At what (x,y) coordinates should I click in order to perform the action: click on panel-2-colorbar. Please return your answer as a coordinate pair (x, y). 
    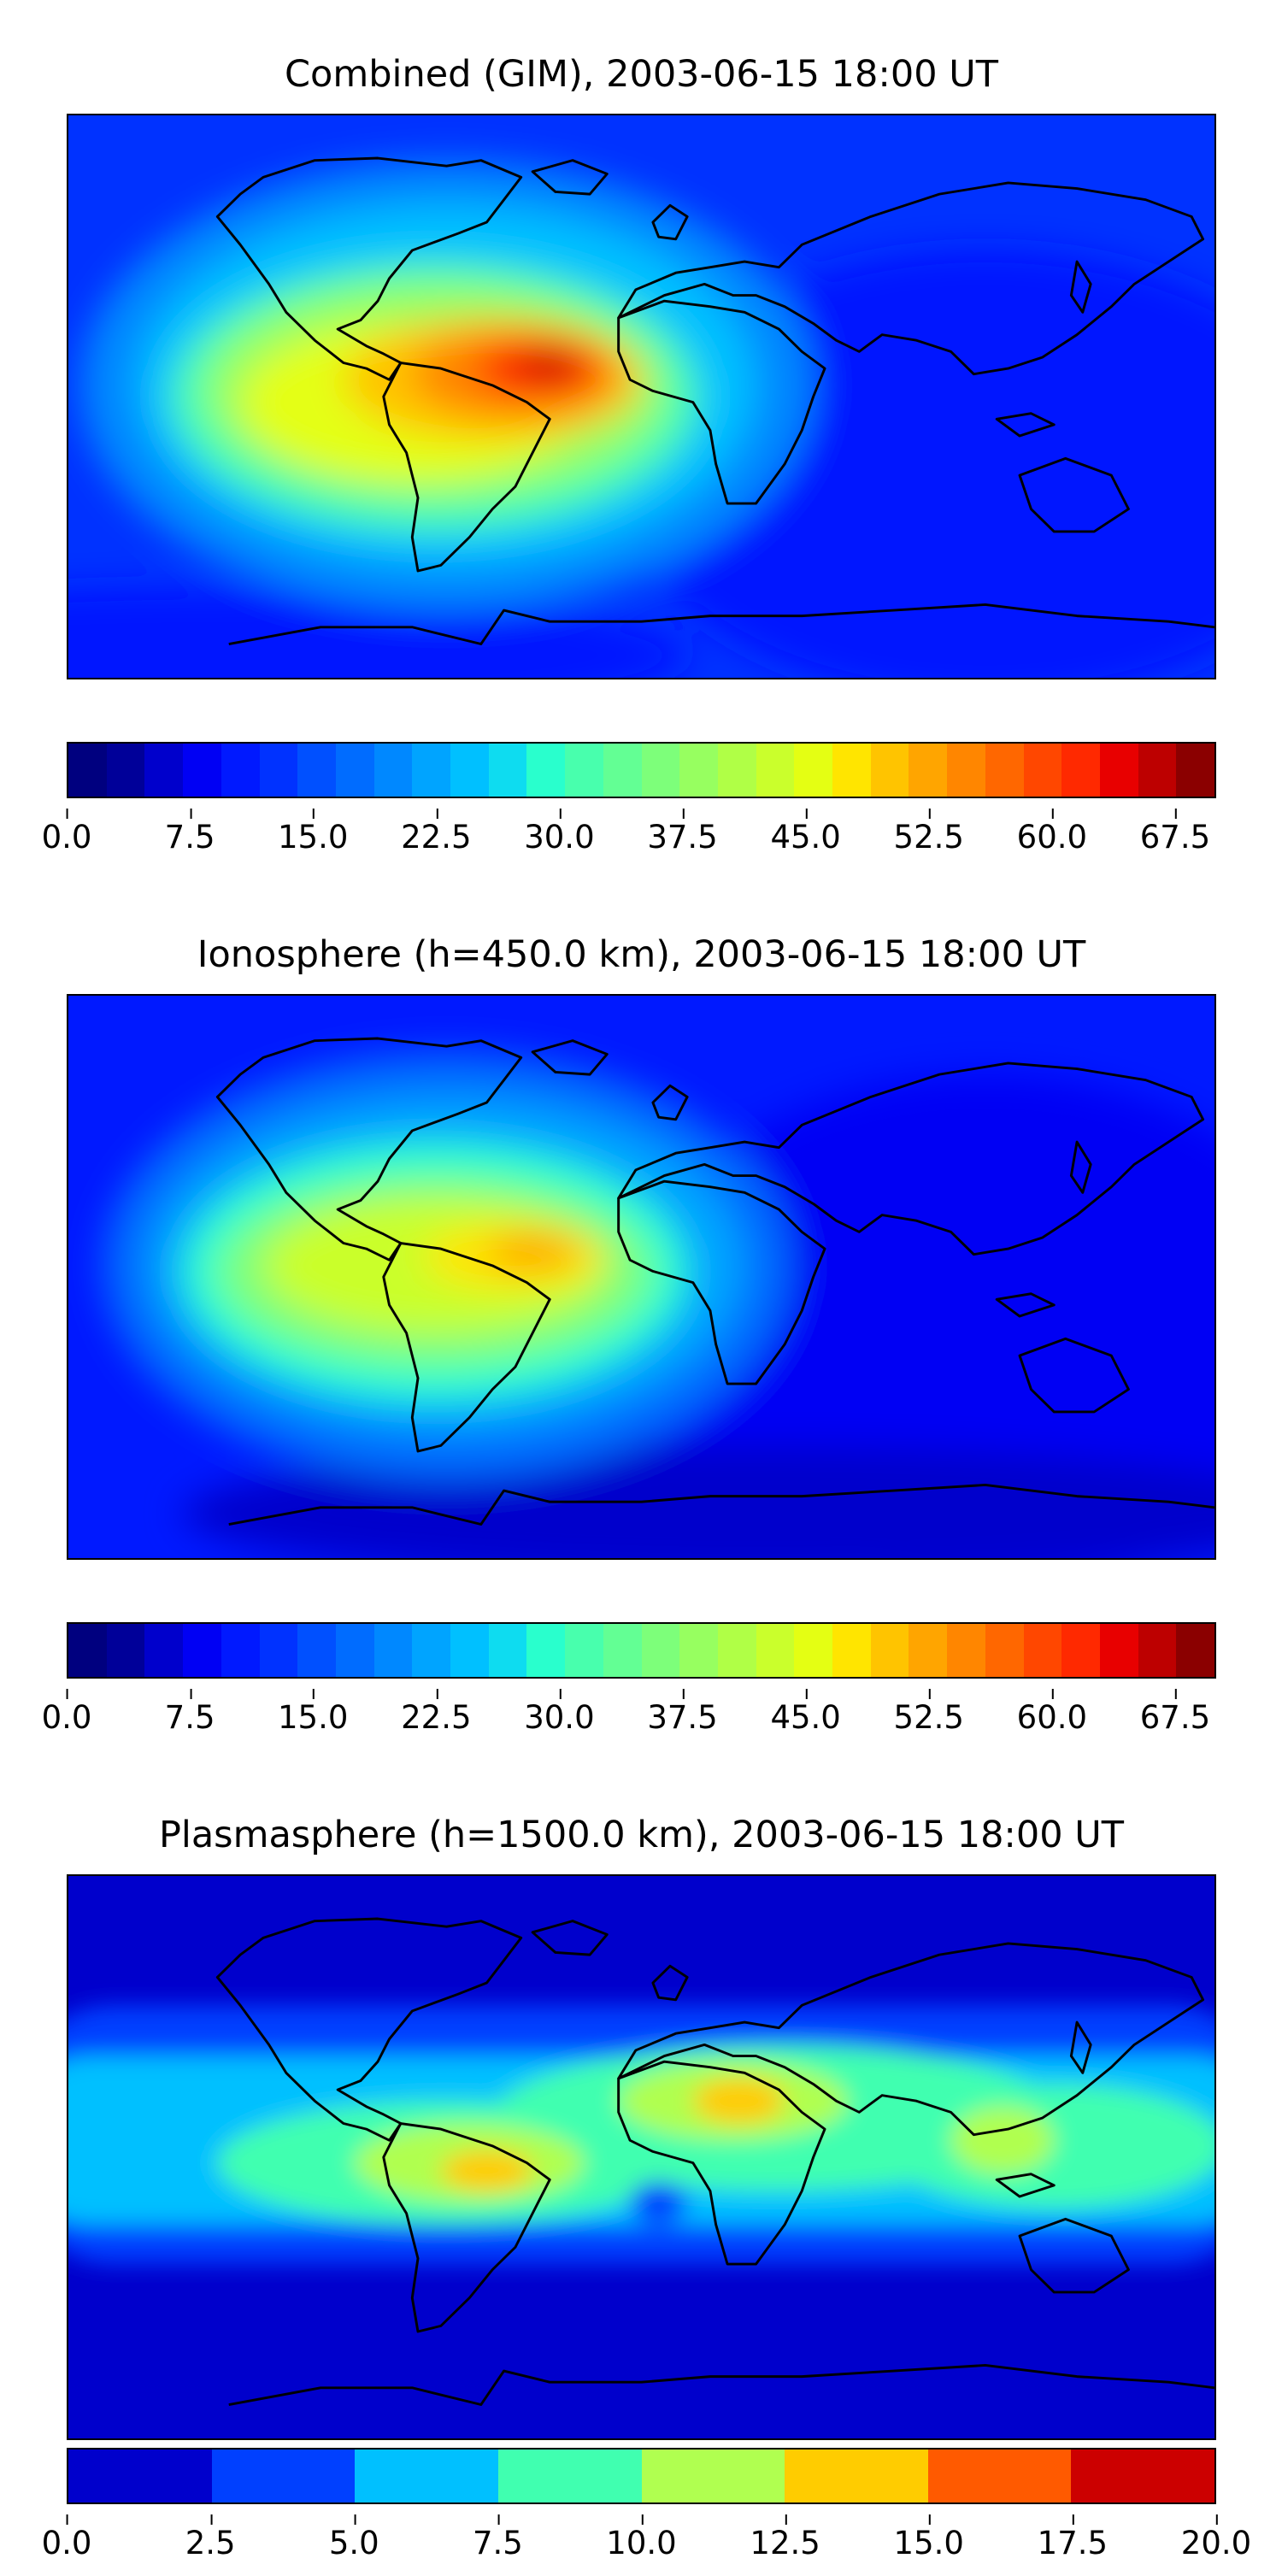
    Looking at the image, I should click on (641, 1650).